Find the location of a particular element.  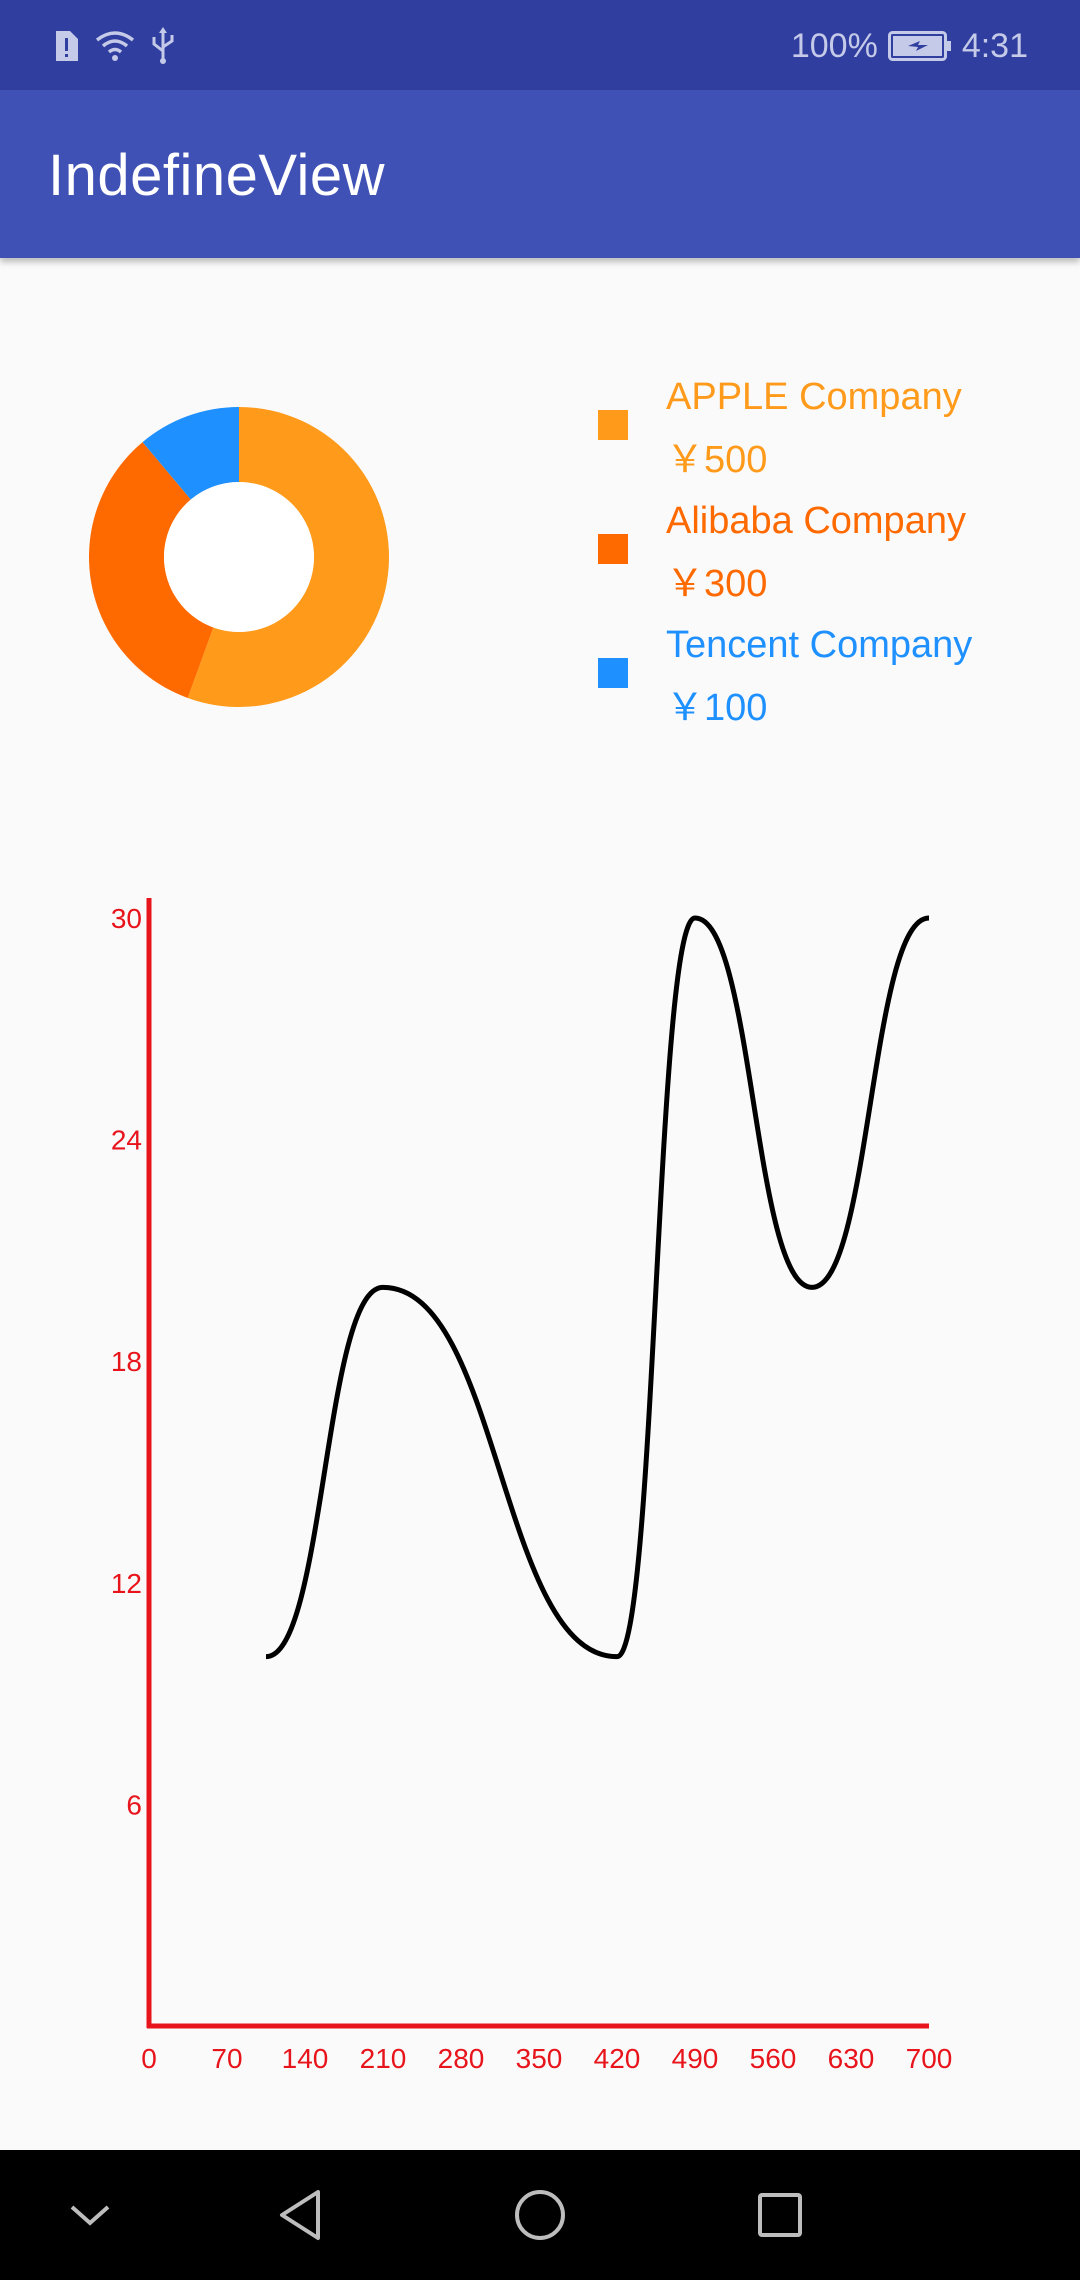

legend-name-apple: APPLE Company is located at coordinates (814, 397).